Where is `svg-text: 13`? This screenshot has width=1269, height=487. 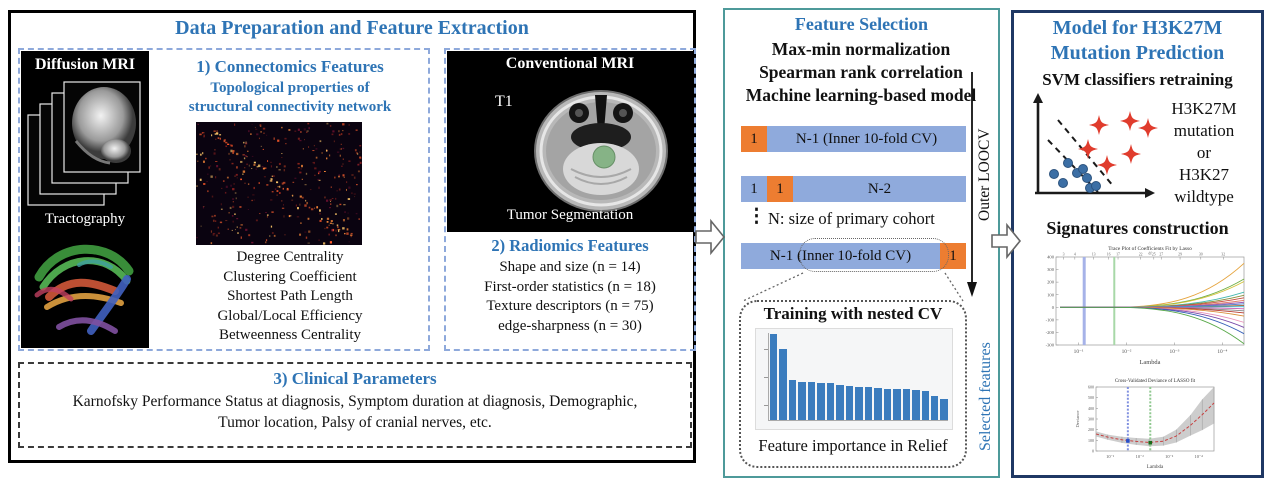 svg-text: 13 is located at coordinates (1094, 255).